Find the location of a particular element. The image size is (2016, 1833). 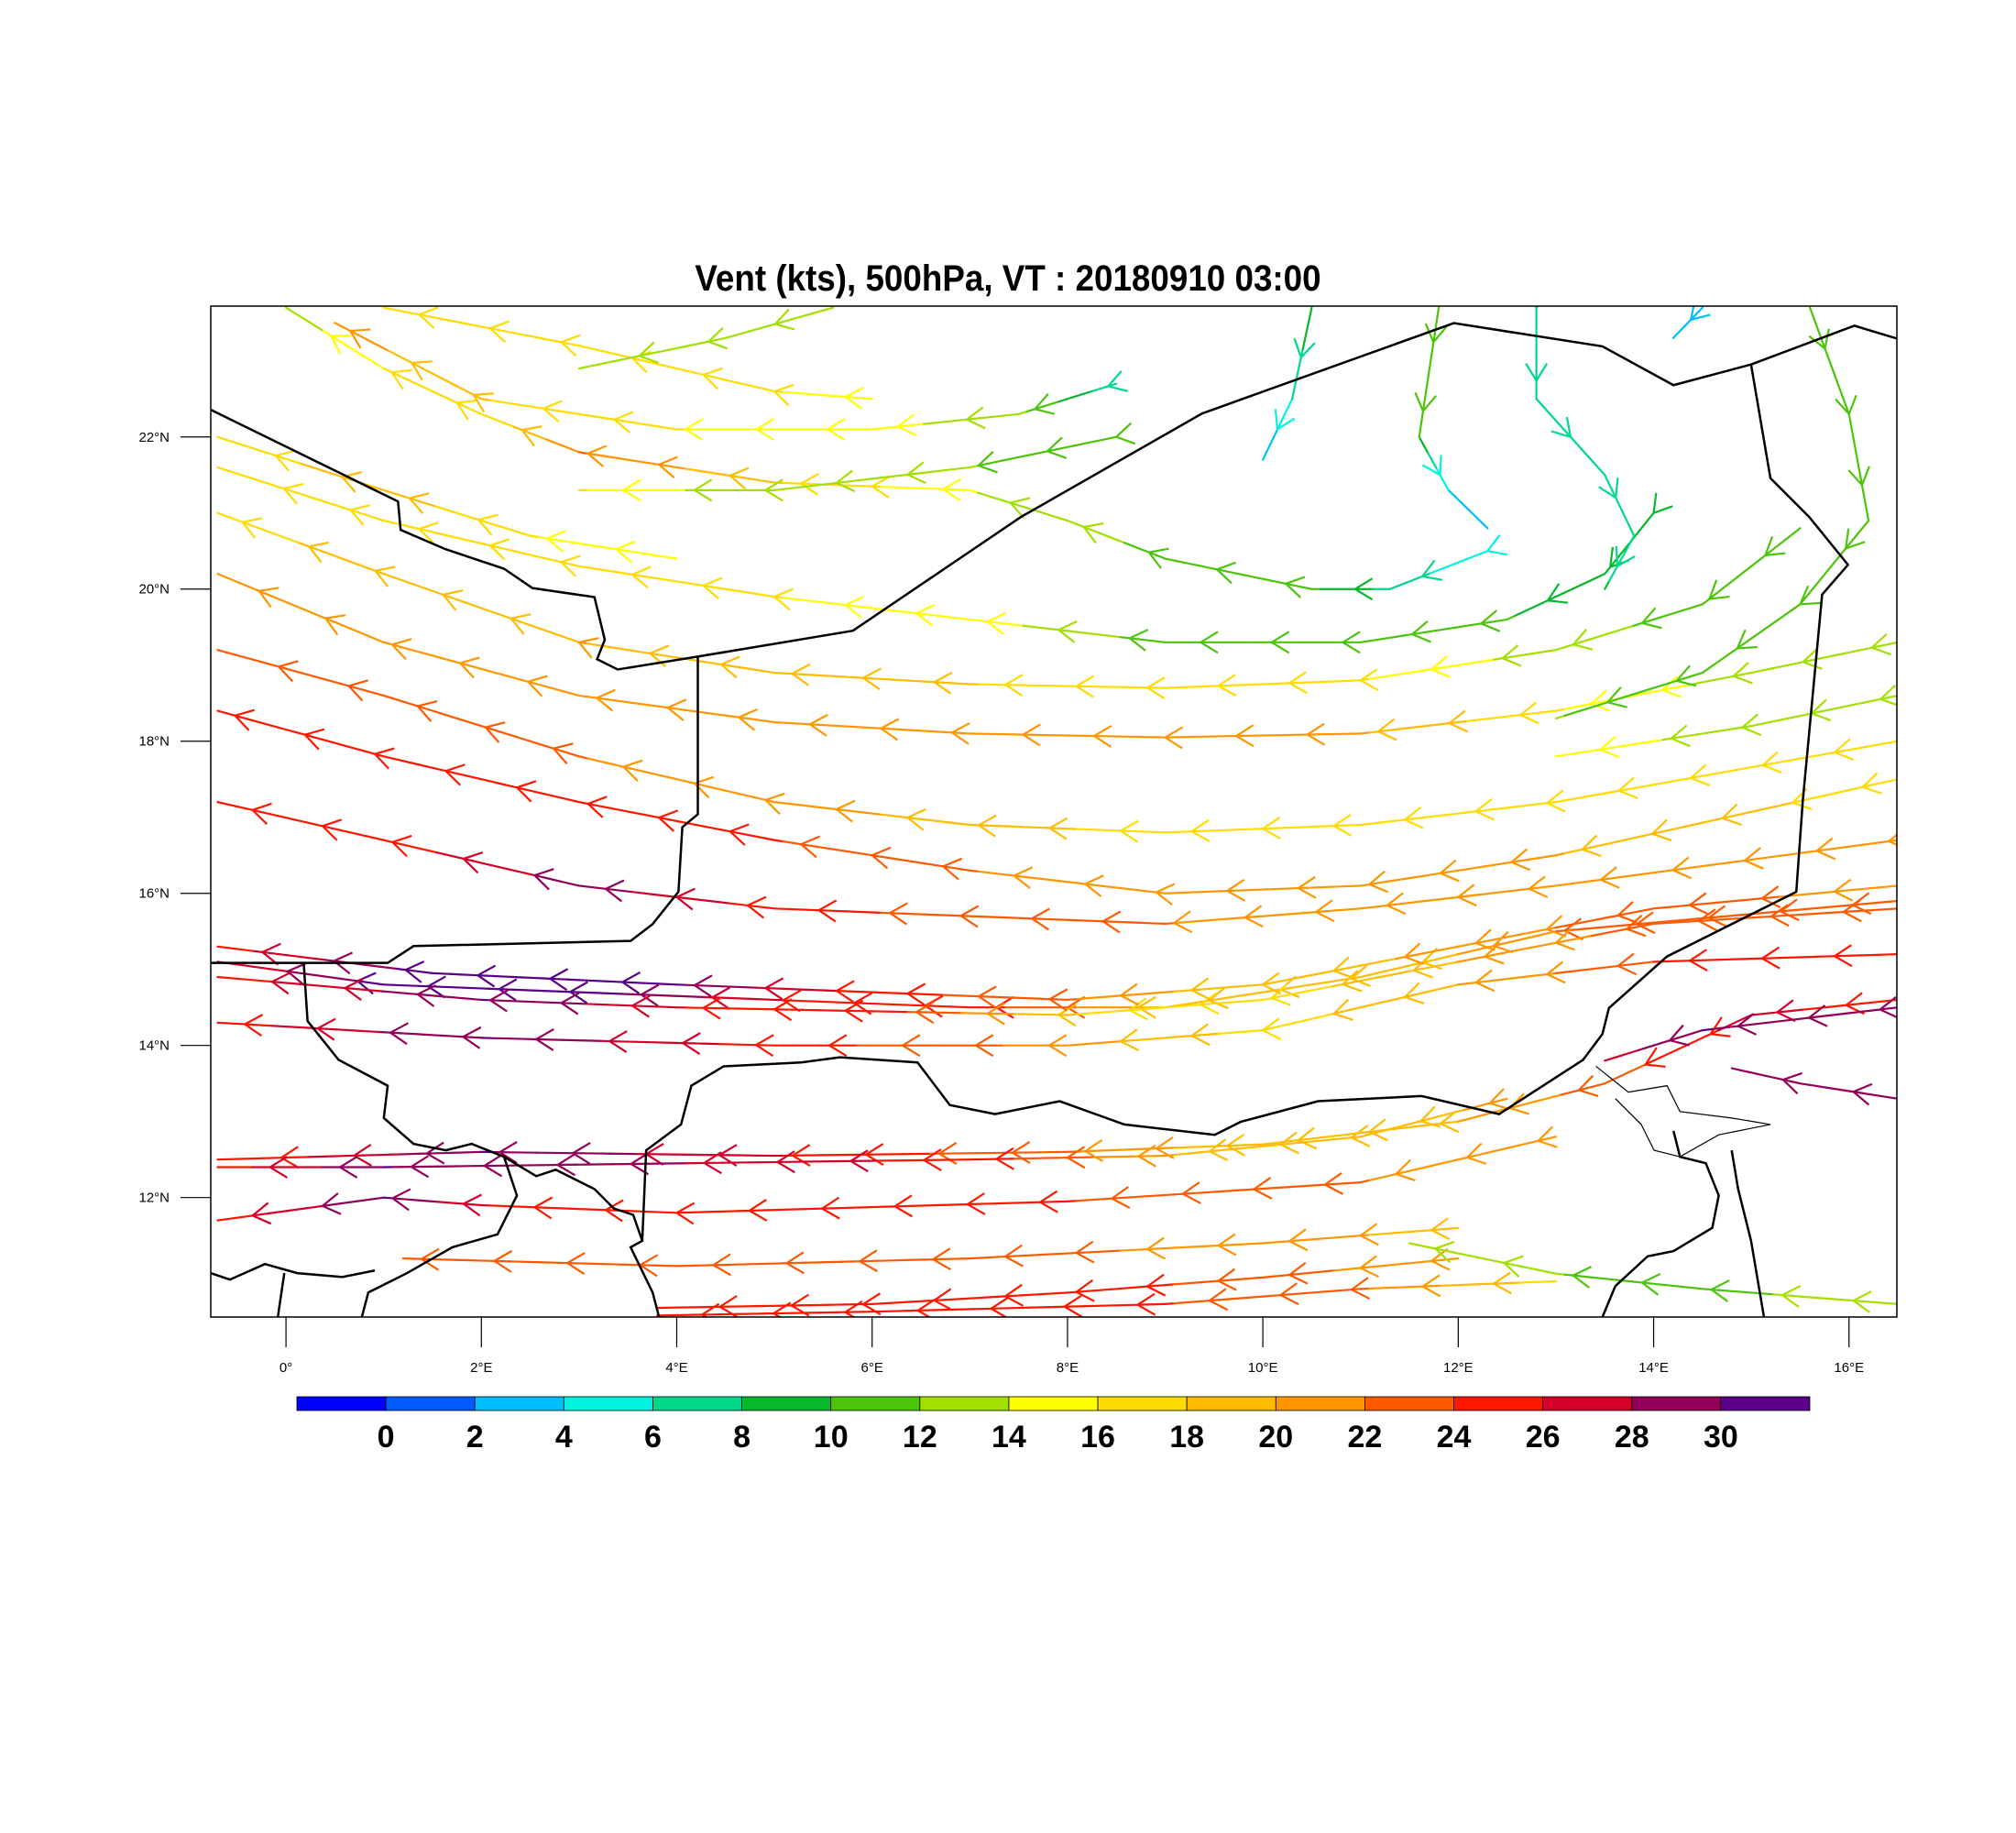

colorbar-label: 16 is located at coordinates (1097, 1437).